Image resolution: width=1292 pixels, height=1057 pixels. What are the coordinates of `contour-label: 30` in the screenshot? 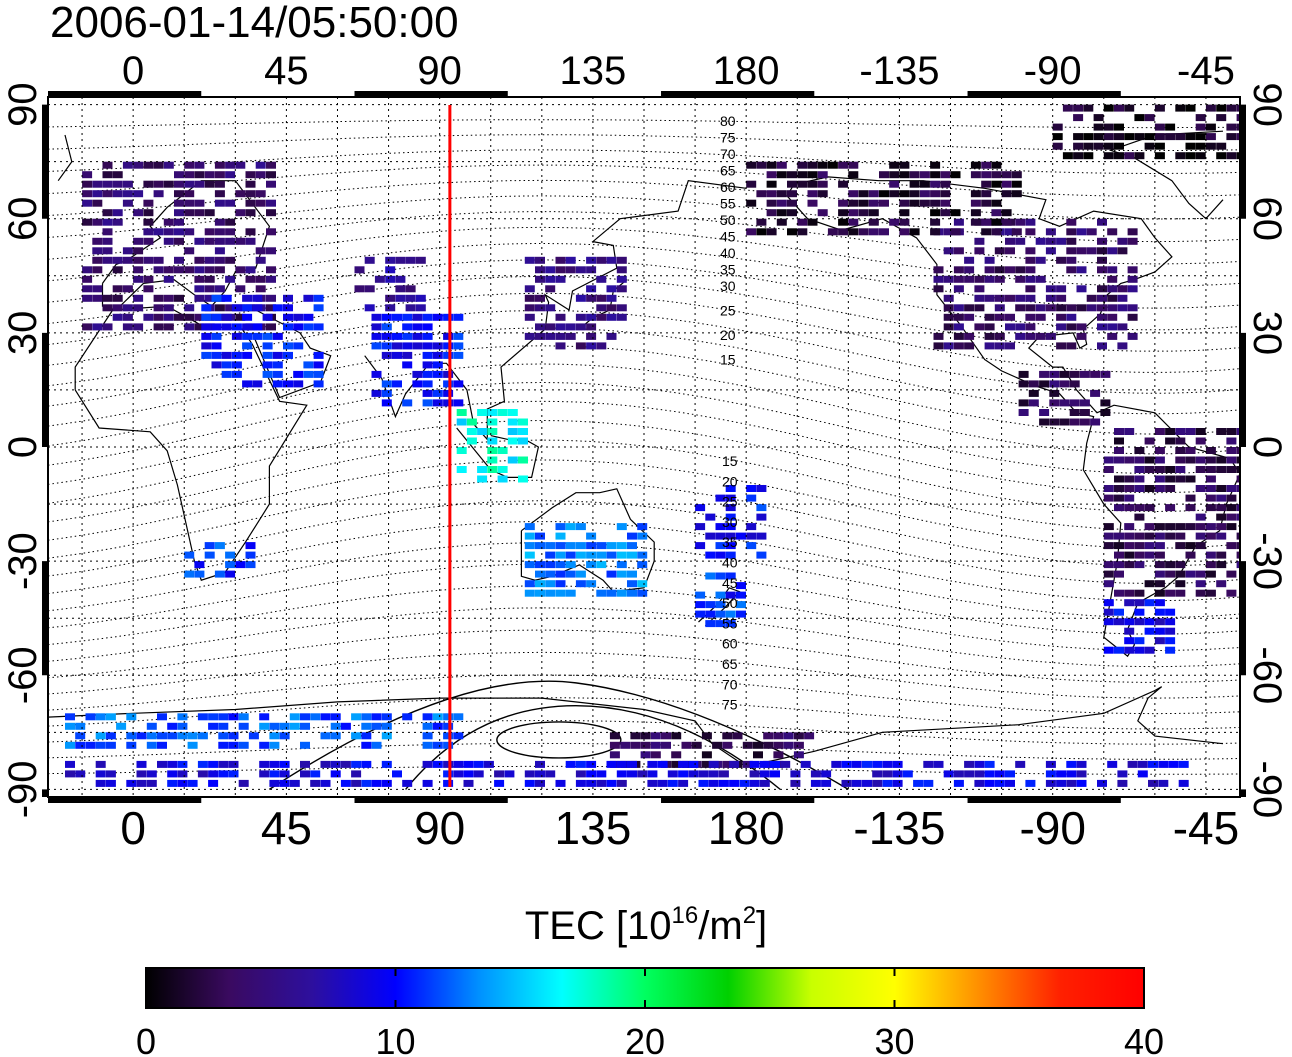 It's located at (728, 286).